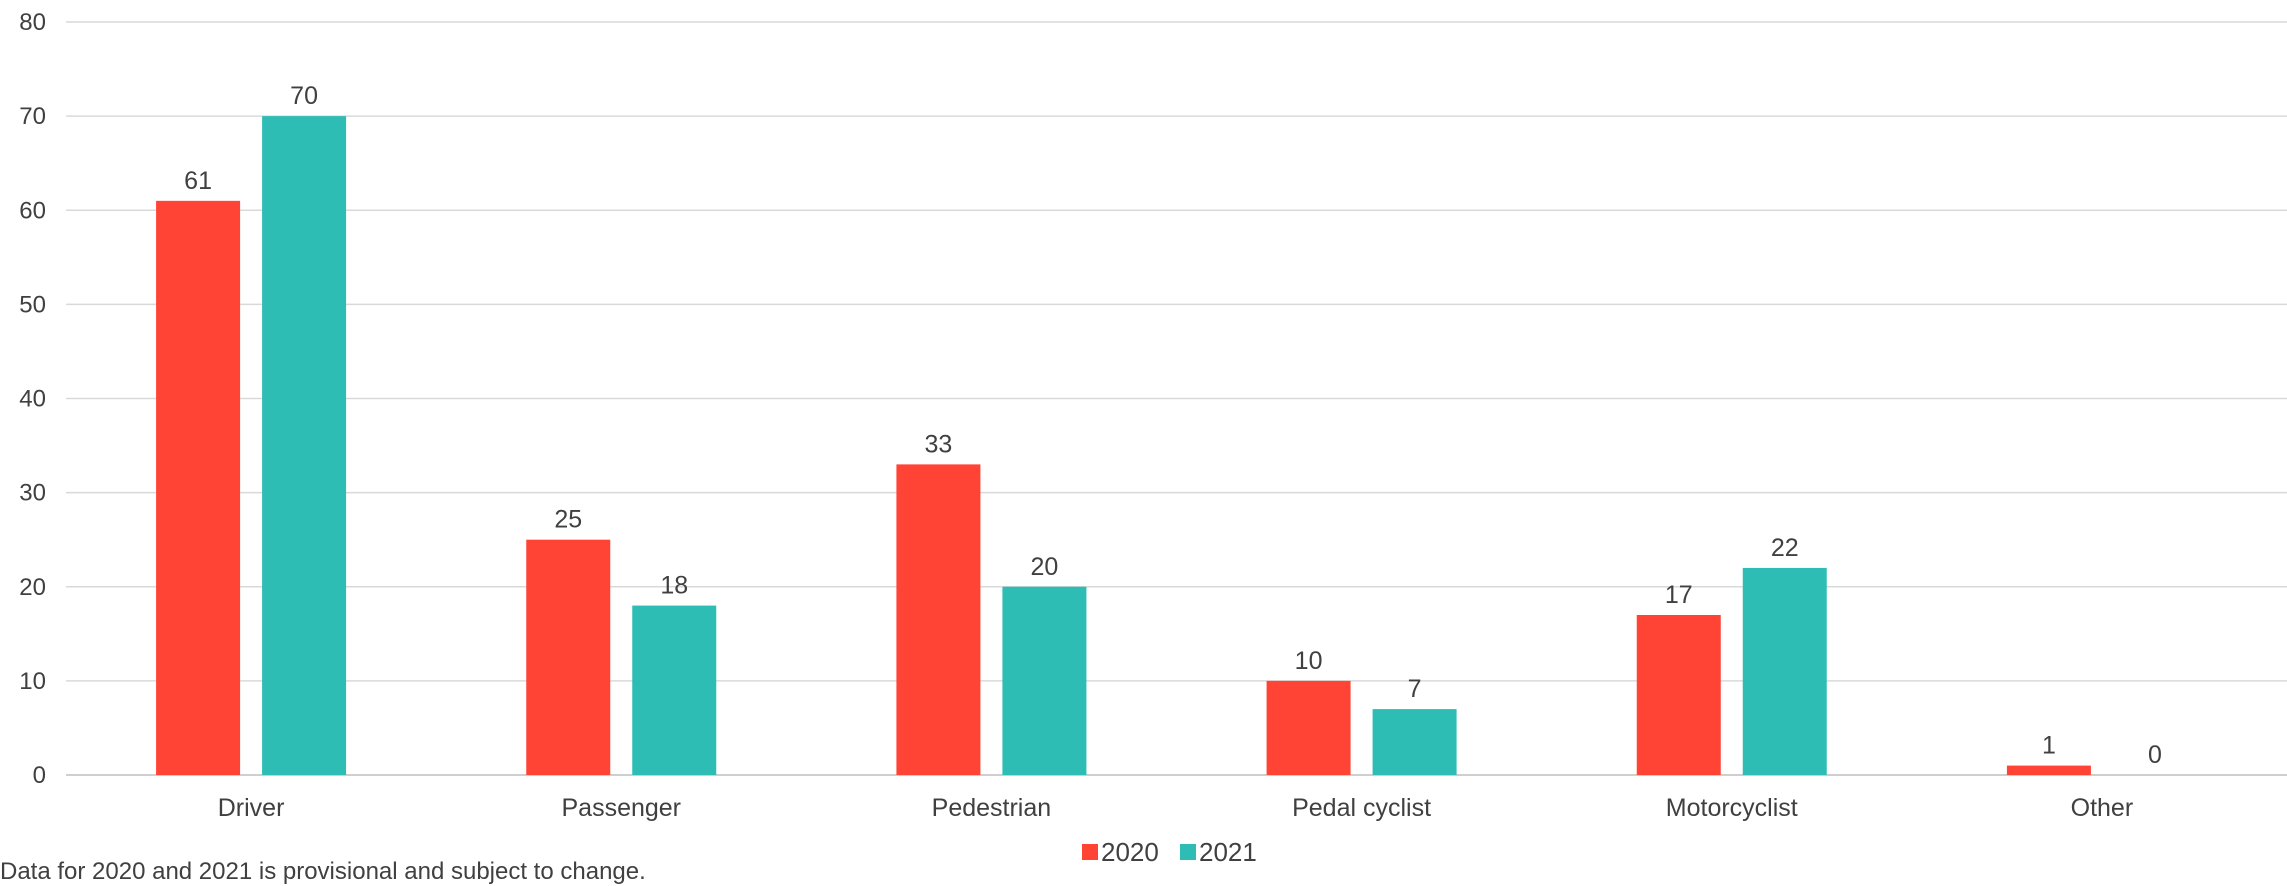 This screenshot has height=886, width=2287. What do you see at coordinates (1044, 680) in the screenshot?
I see `bar-pedestrian-2021` at bounding box center [1044, 680].